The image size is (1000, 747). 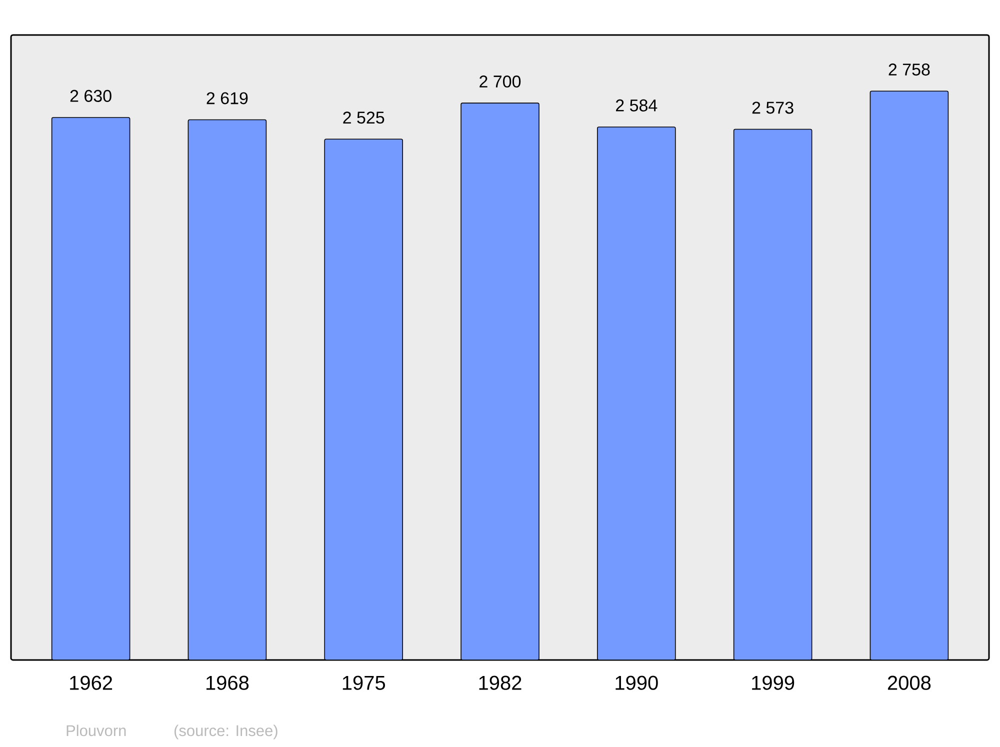 I want to click on data-label: 2 525, so click(x=363, y=118).